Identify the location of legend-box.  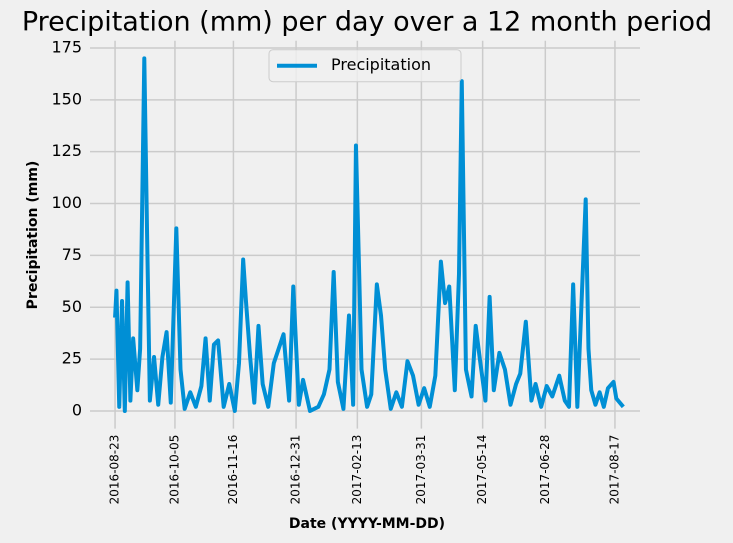
(365, 66).